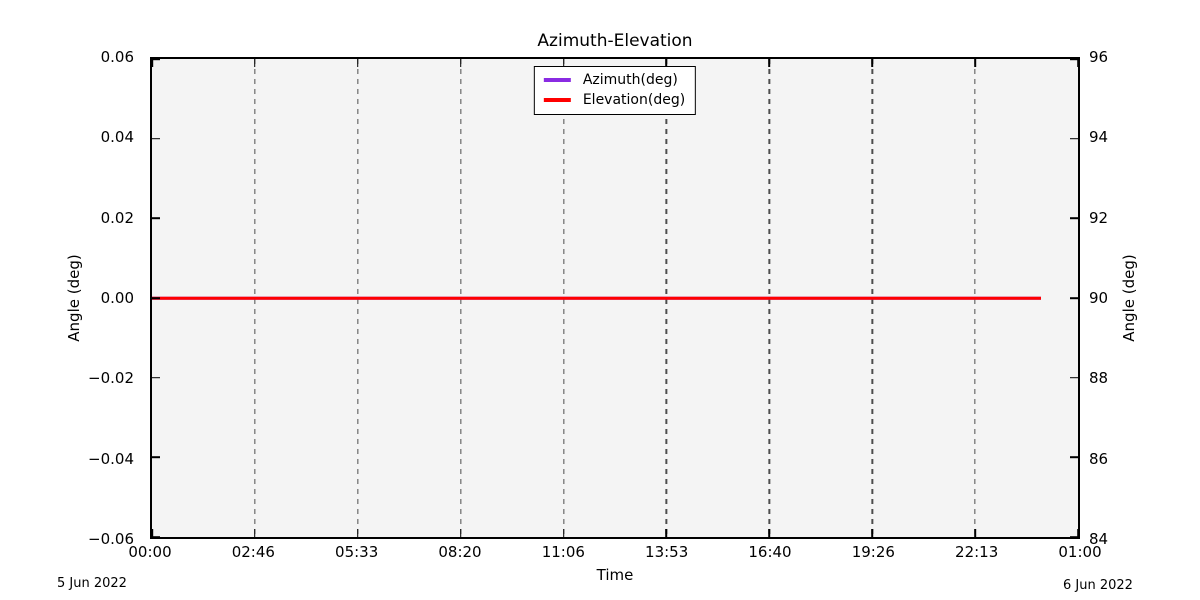 The image size is (1200, 600). I want to click on left-y-tick-label: 0.06, so click(117, 57).